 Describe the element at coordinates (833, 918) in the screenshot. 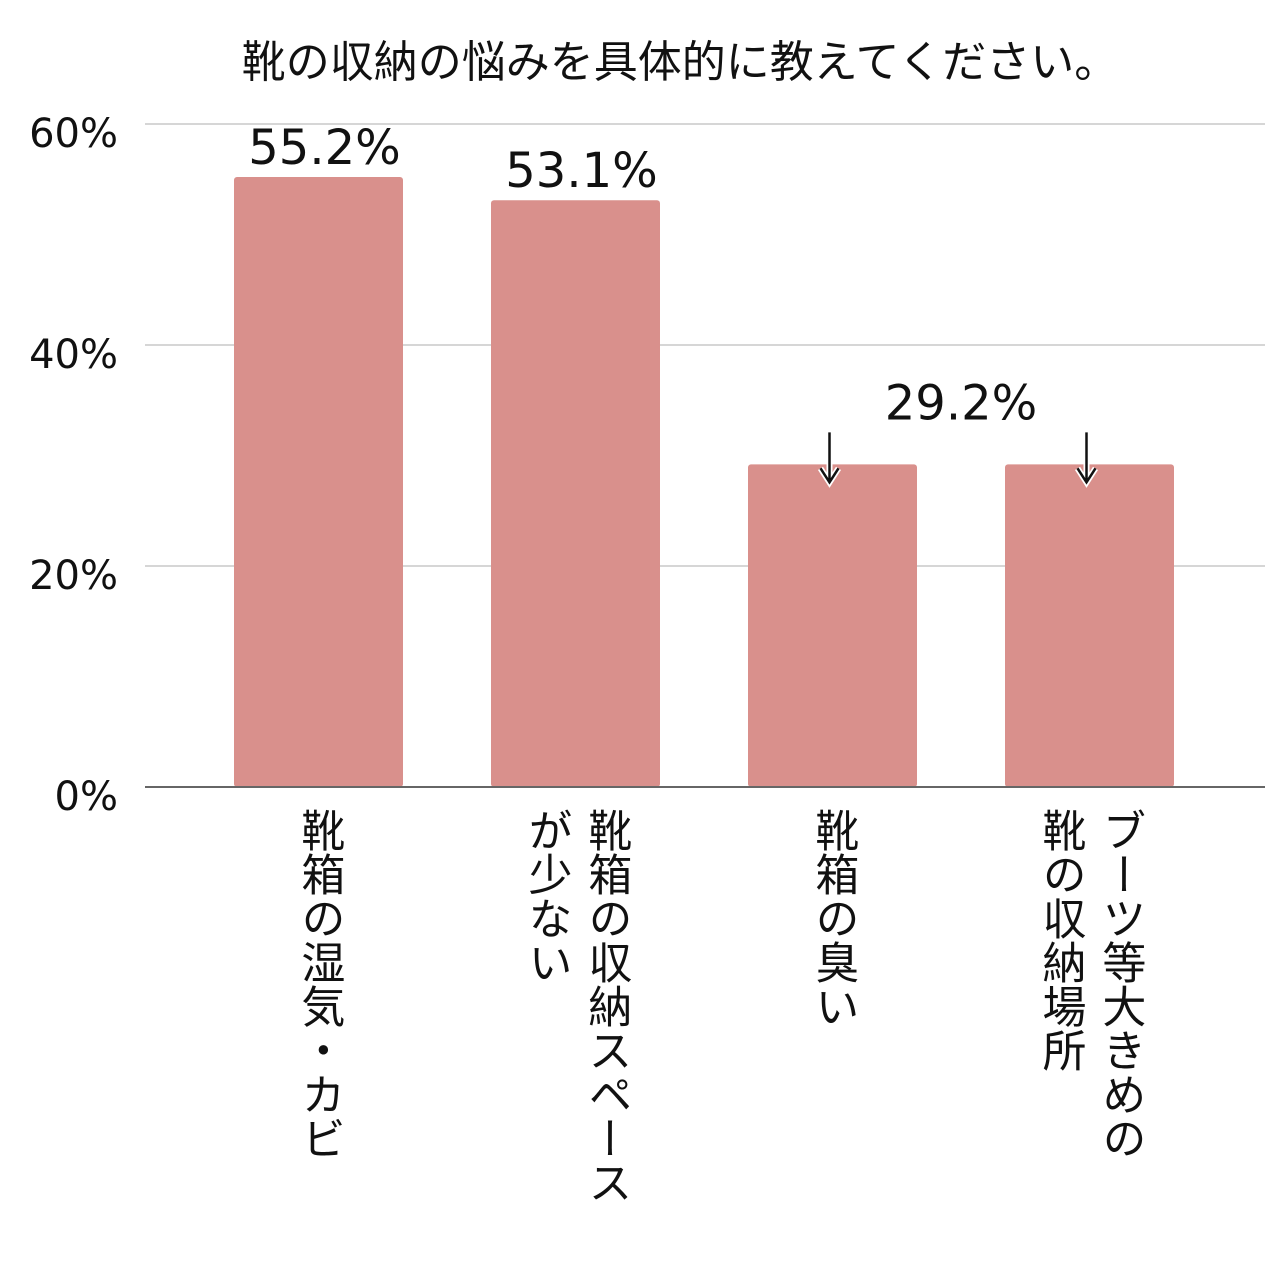

I see `x-tick-label: 靴箱の臭い` at that location.